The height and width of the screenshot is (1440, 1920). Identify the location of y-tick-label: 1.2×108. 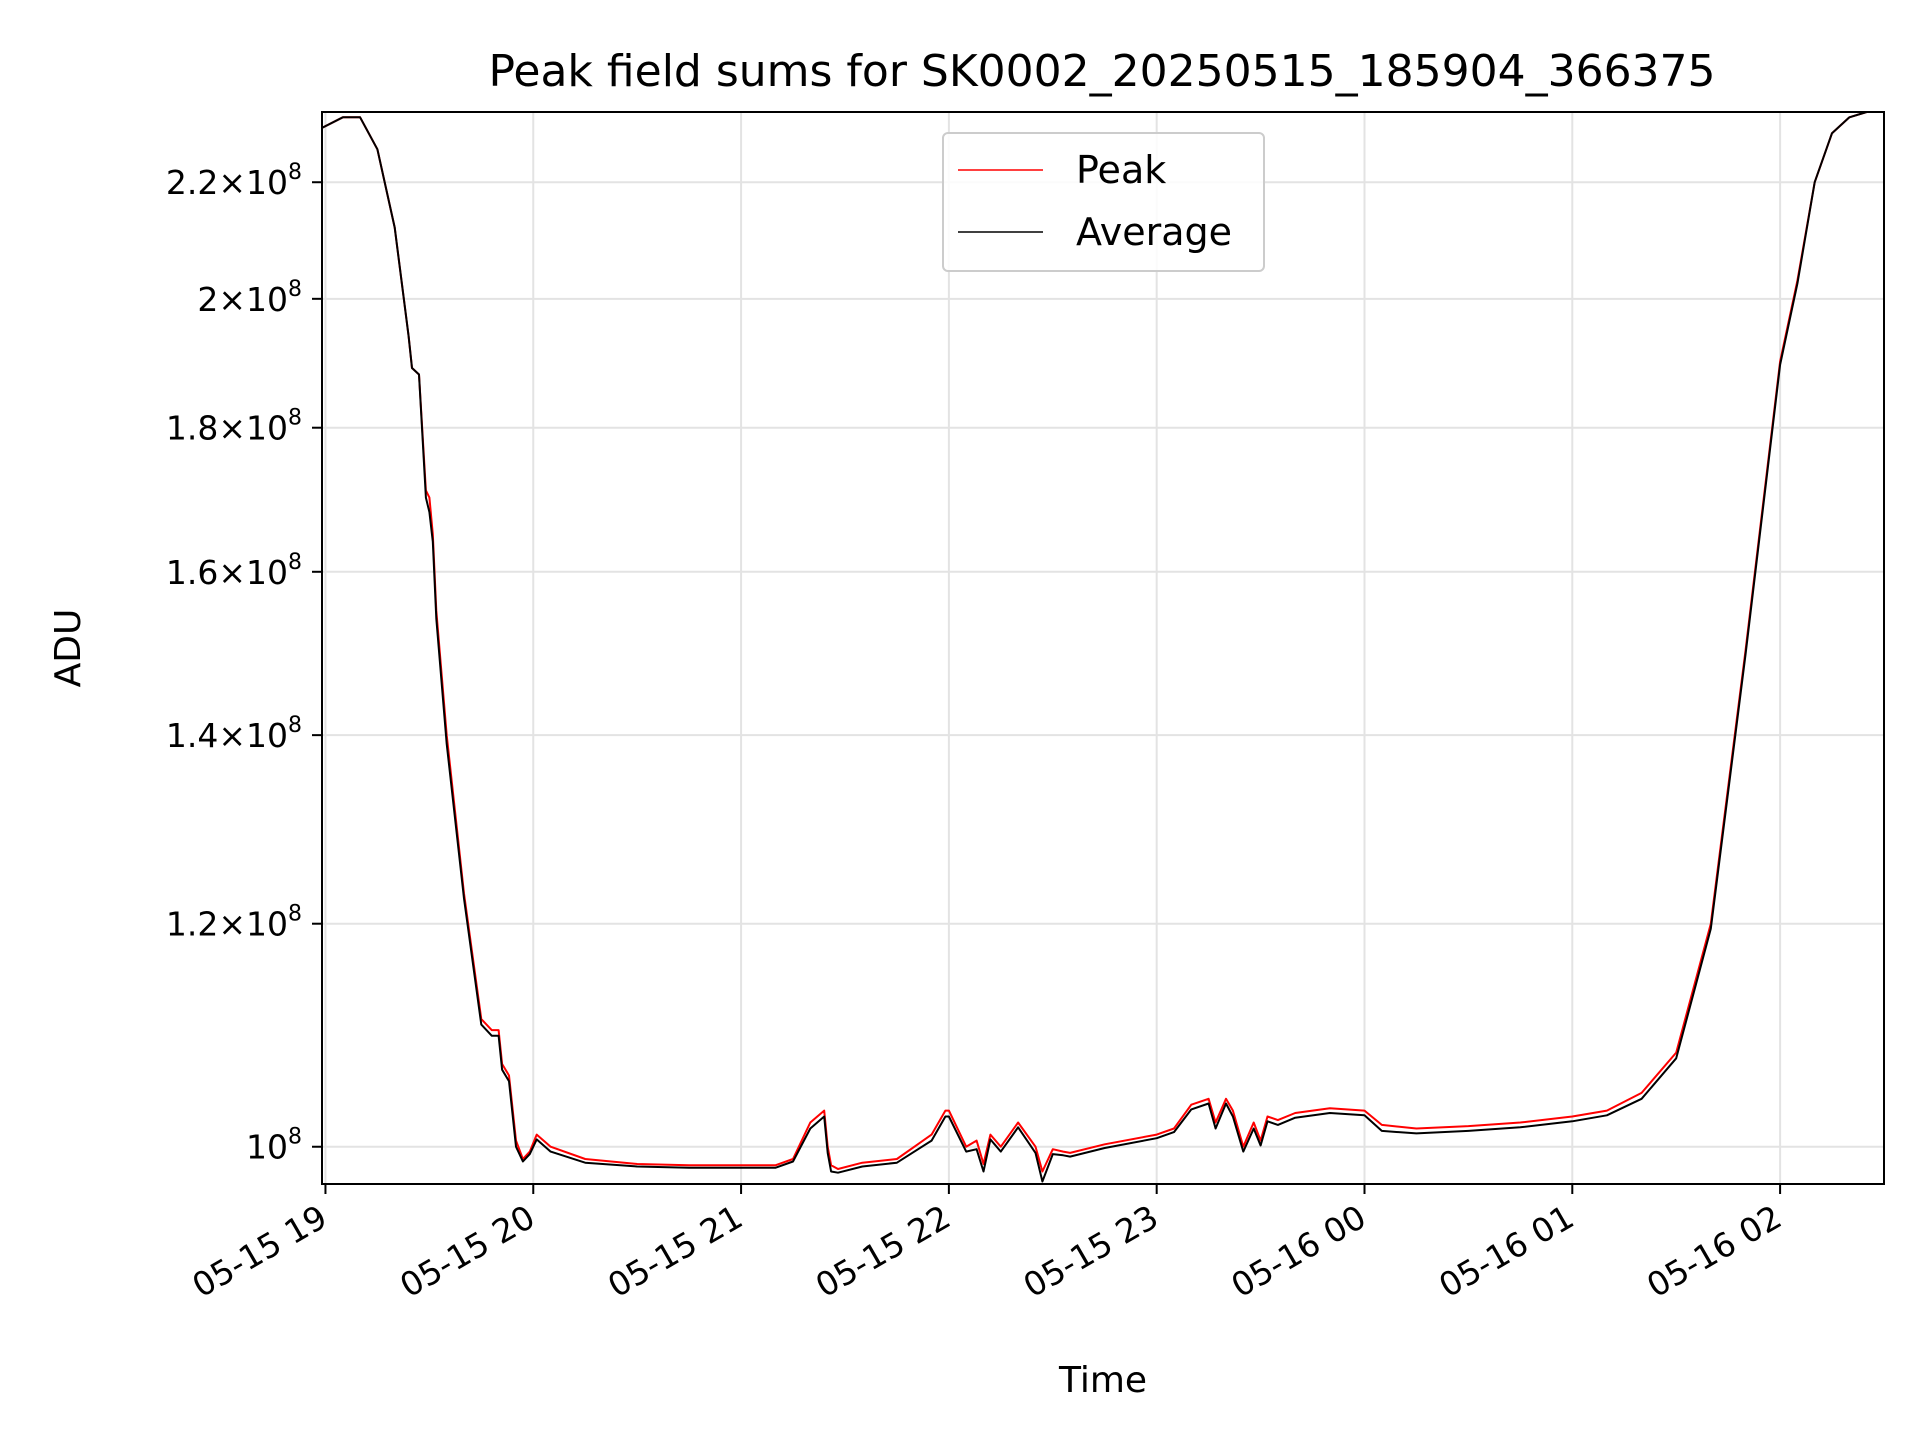
(234, 923).